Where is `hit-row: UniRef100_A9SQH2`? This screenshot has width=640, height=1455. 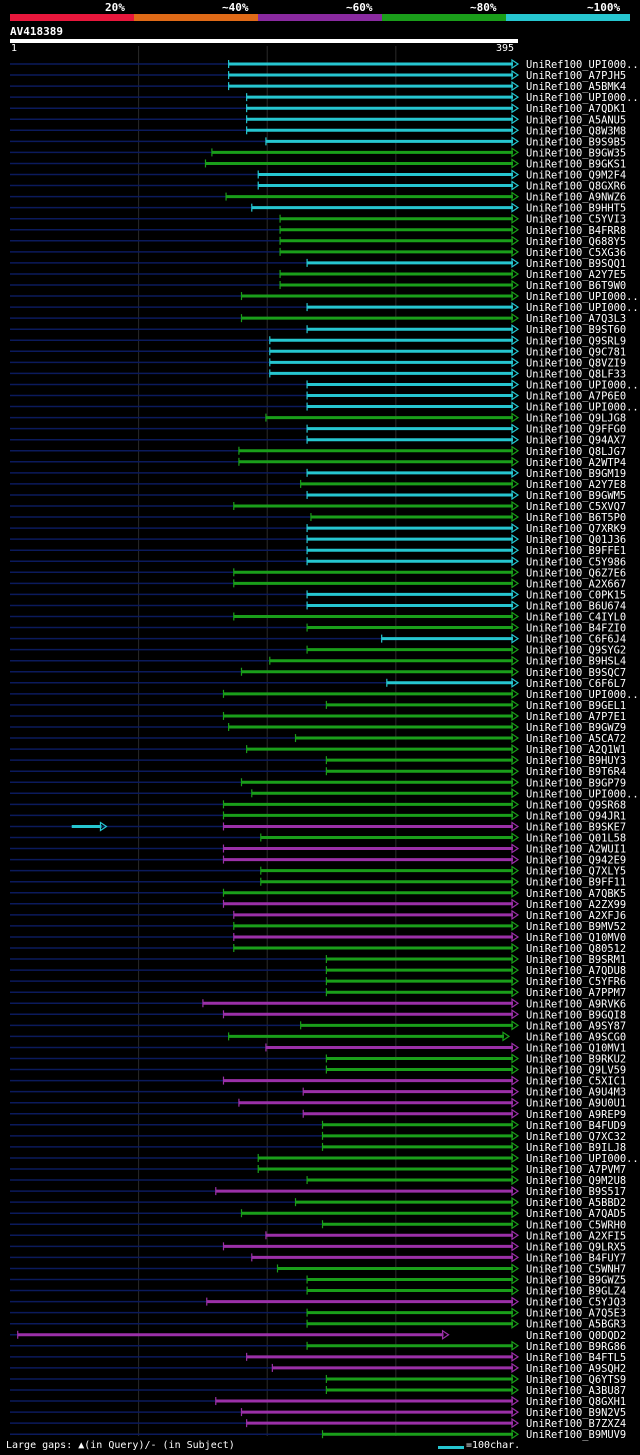 hit-row: UniRef100_A9SQH2 is located at coordinates (318, 1368).